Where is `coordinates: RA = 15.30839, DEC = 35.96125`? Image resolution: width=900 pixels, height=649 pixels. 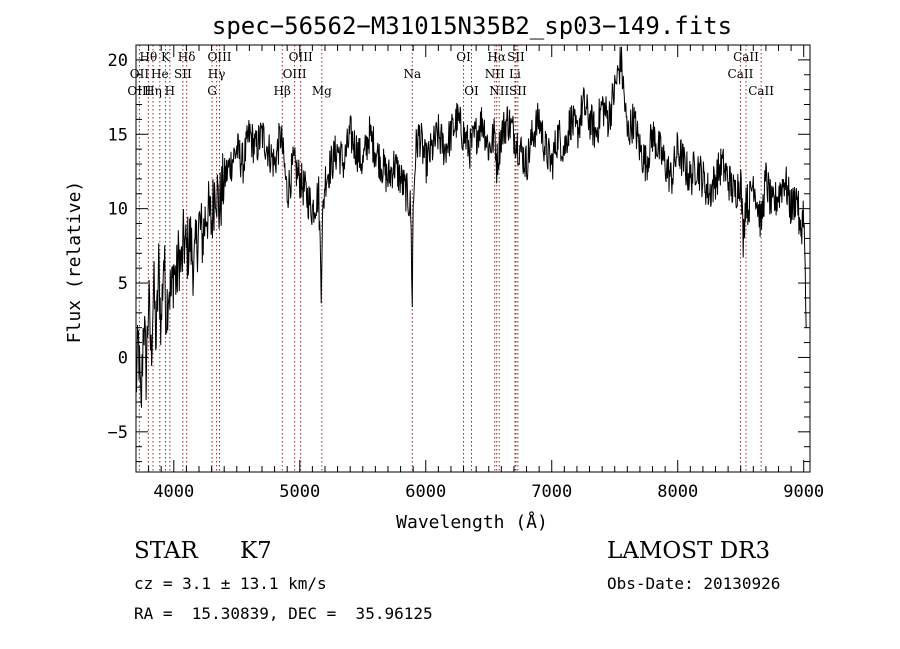
coordinates: RA = 15.30839, DEC = 35.96125 is located at coordinates (283, 613).